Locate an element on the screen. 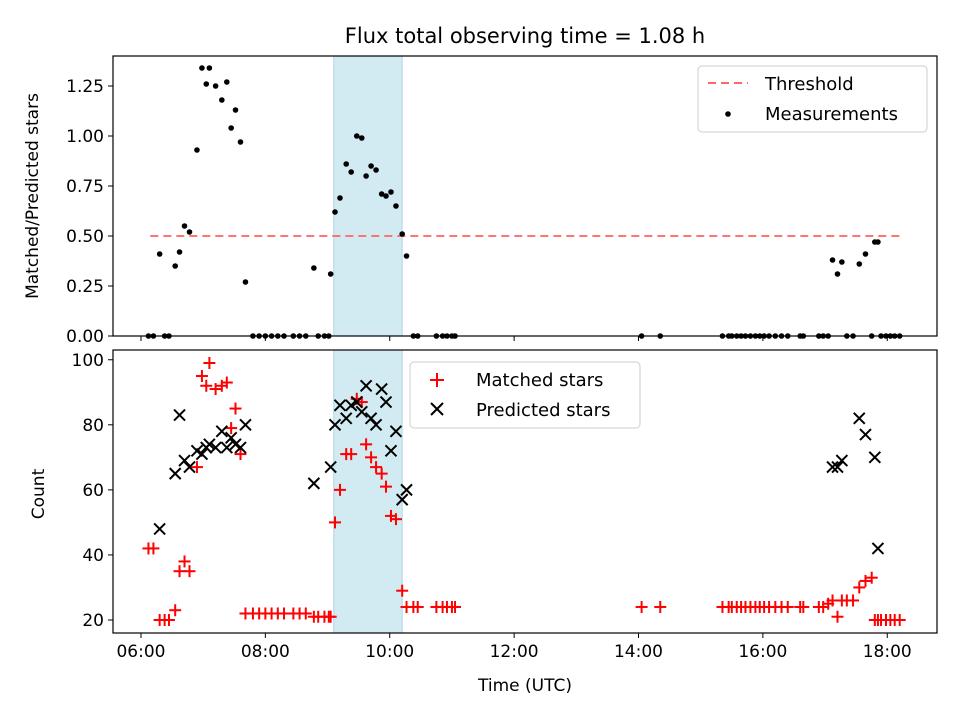  y-tick-label: 1.00 is located at coordinates (85, 137).